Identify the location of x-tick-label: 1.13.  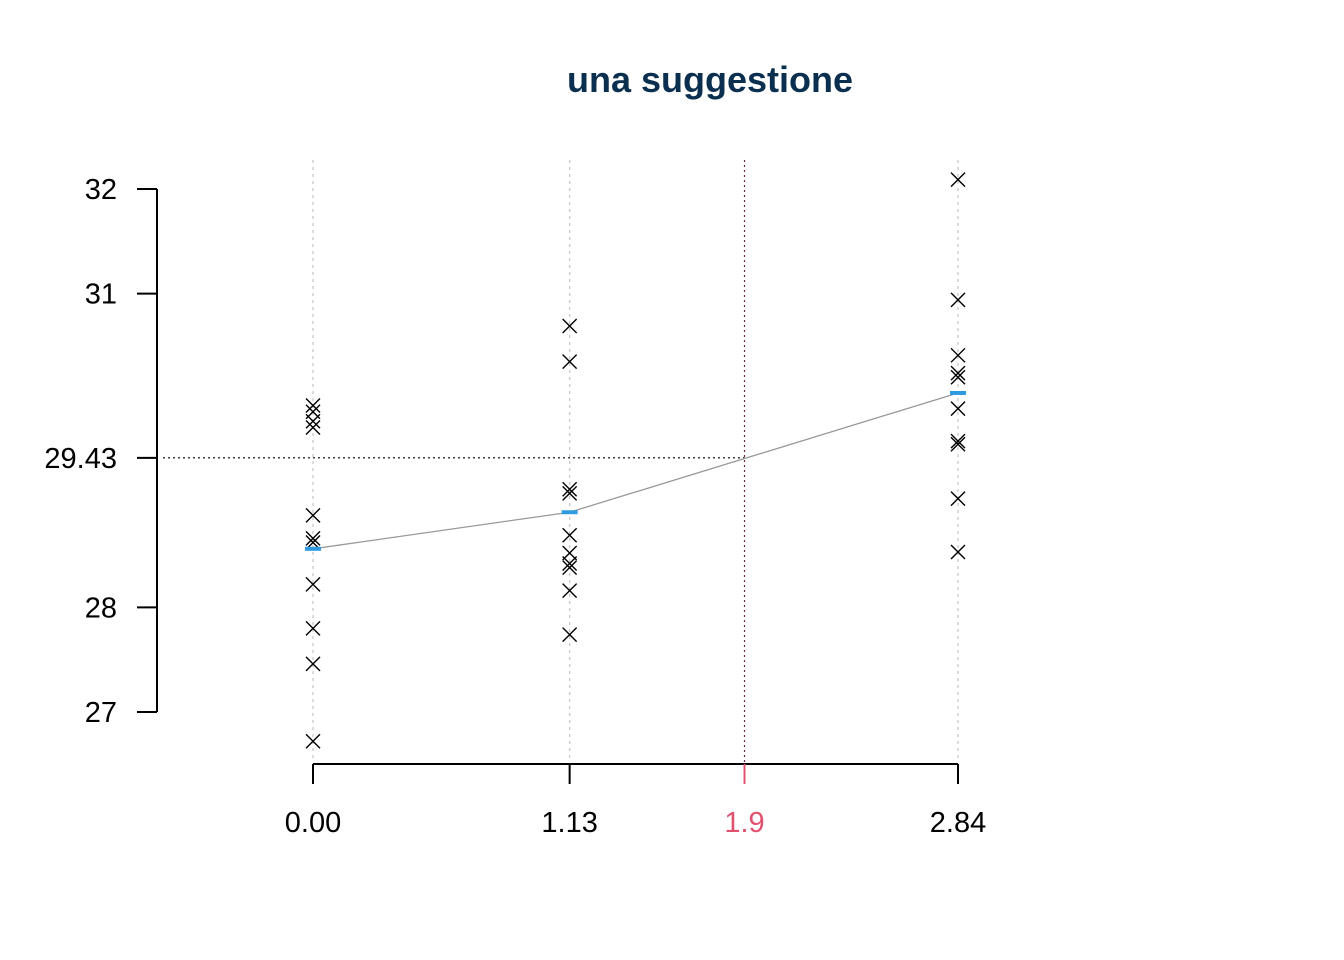
(569, 823).